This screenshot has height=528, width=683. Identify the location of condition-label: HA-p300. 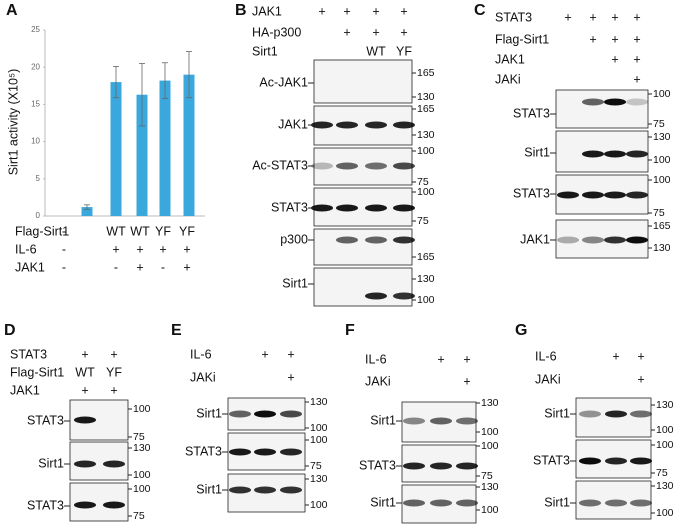
(276, 32).